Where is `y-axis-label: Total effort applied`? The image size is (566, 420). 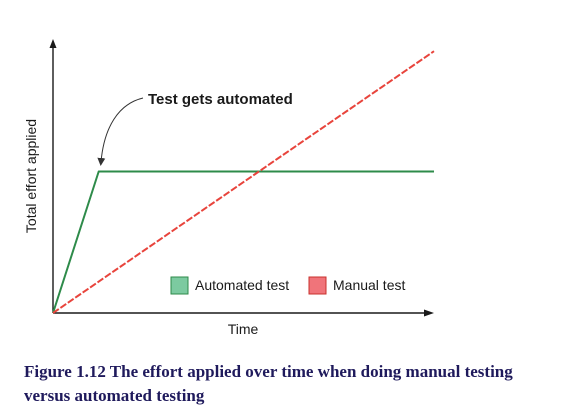
y-axis-label: Total effort applied is located at coordinates (31, 176).